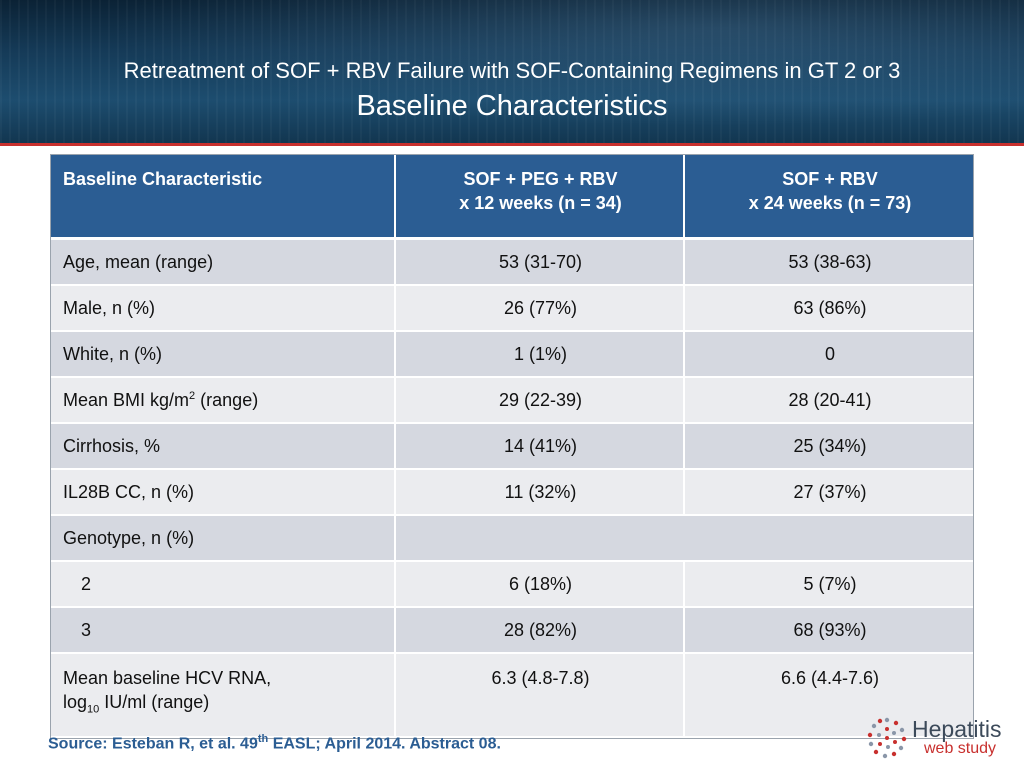 Image resolution: width=1024 pixels, height=768 pixels. I want to click on row-label-log: log, so click(75, 702).